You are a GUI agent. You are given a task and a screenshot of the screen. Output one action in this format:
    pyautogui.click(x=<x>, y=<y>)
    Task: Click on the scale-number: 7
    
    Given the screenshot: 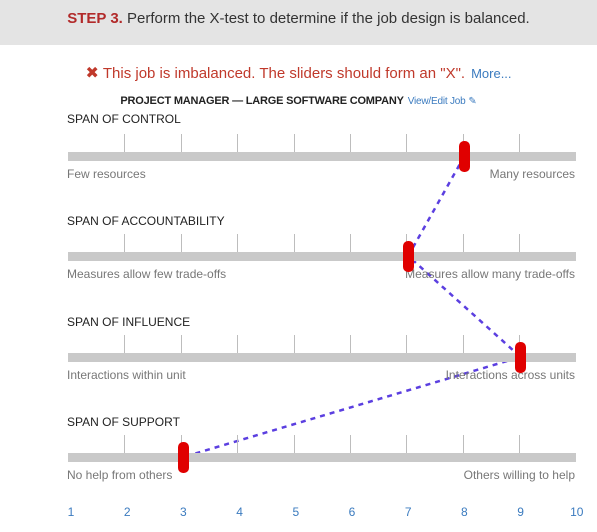 What is the action you would take?
    pyautogui.click(x=408, y=512)
    